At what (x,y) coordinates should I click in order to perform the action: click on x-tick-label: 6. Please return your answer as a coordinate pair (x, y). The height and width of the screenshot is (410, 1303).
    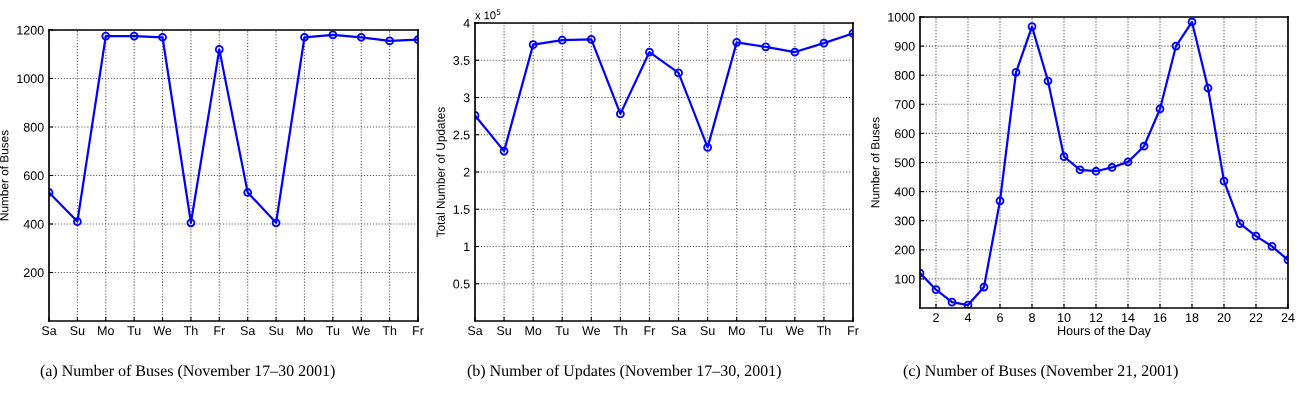
    Looking at the image, I should click on (1000, 318).